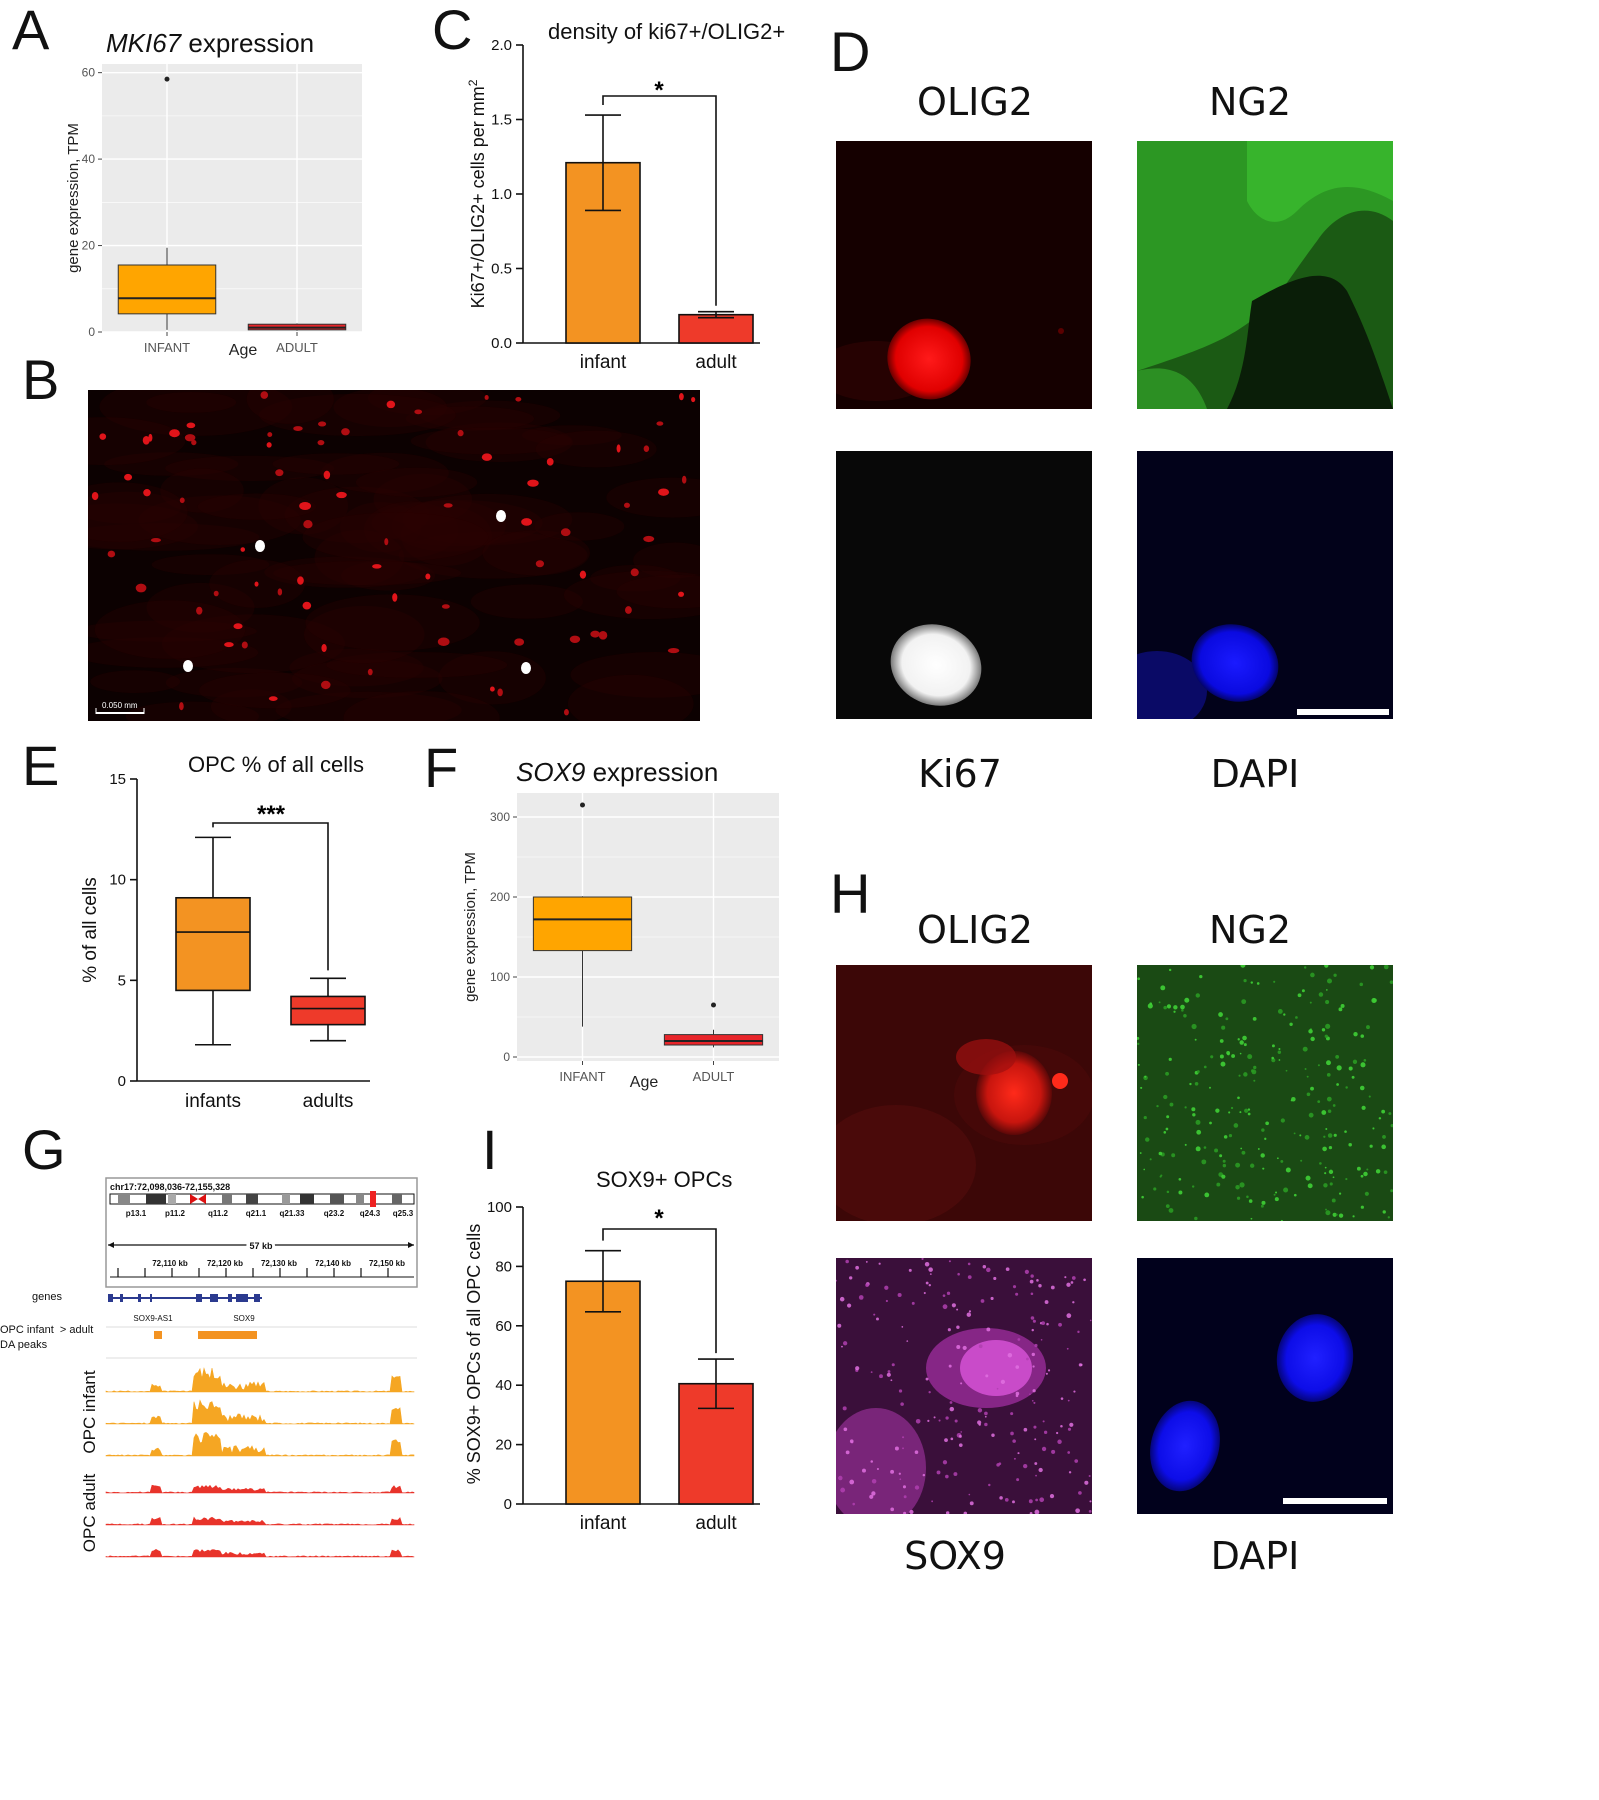  Describe the element at coordinates (602, 937) in the screenshot. I see `y-ticks: 0 100 200 300` at that location.